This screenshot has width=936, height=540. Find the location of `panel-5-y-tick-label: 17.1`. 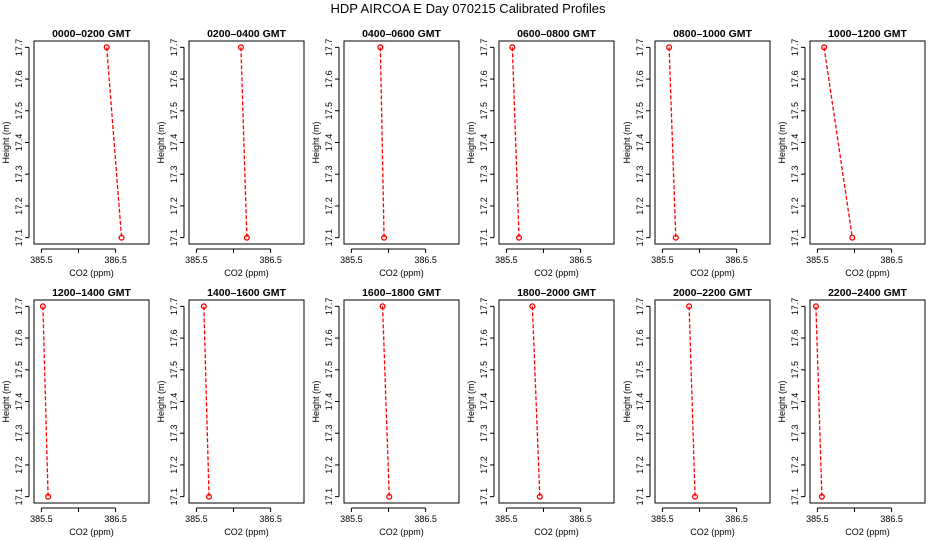

panel-5-y-tick-label: 17.1 is located at coordinates (640, 238).